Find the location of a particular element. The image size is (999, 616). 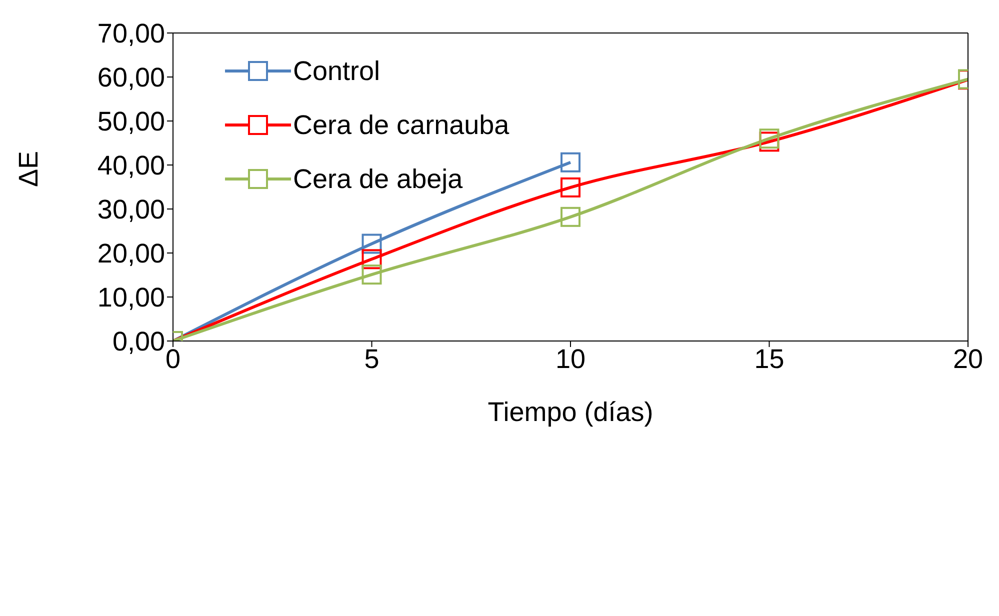

x-tick-label: 15 is located at coordinates (769, 359).